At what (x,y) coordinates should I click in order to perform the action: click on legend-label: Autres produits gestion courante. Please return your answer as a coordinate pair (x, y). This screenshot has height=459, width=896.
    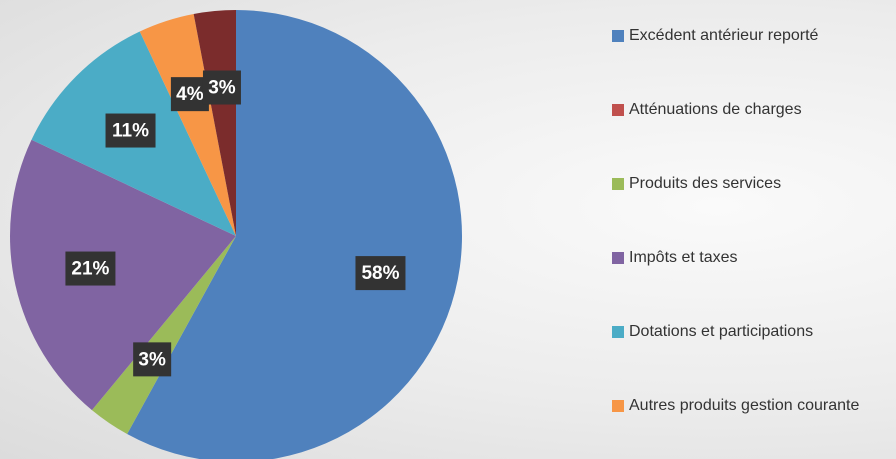
    Looking at the image, I should click on (744, 405).